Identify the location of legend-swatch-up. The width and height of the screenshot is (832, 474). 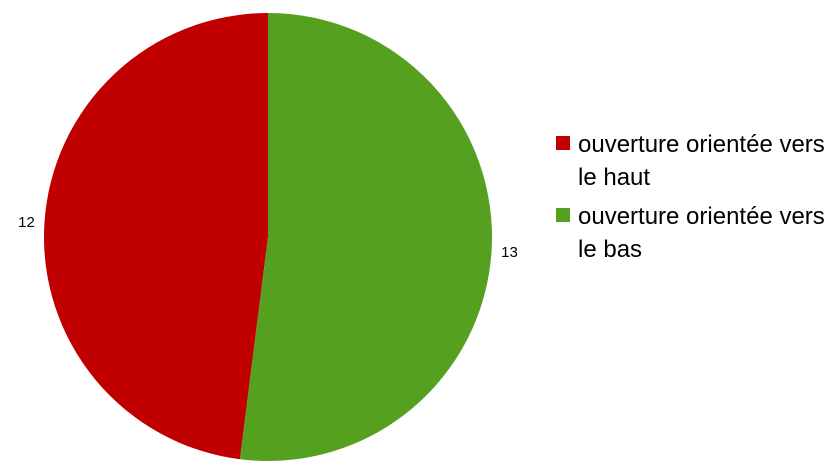
(563, 143).